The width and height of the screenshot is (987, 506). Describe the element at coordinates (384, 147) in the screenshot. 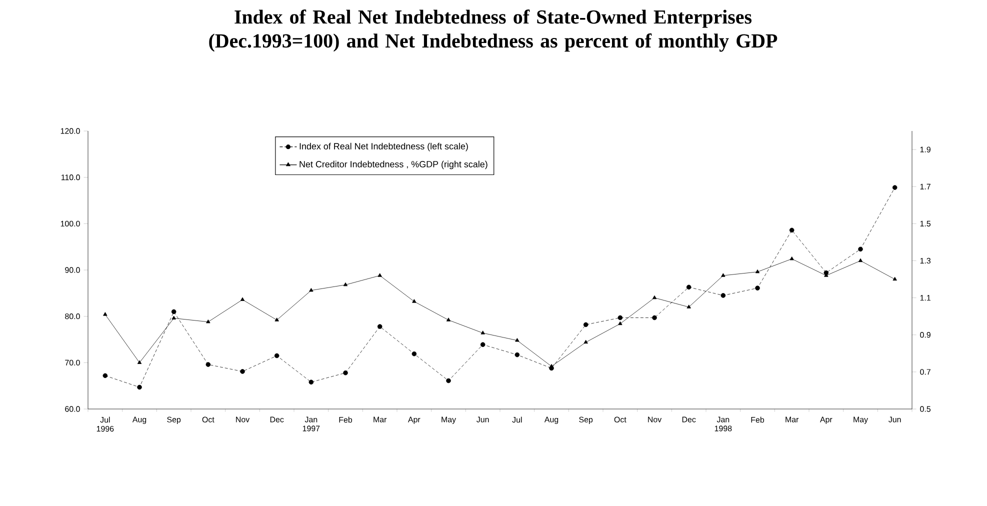

I see `legend-label: Index of Real Net Indebtedness (left scale)` at that location.